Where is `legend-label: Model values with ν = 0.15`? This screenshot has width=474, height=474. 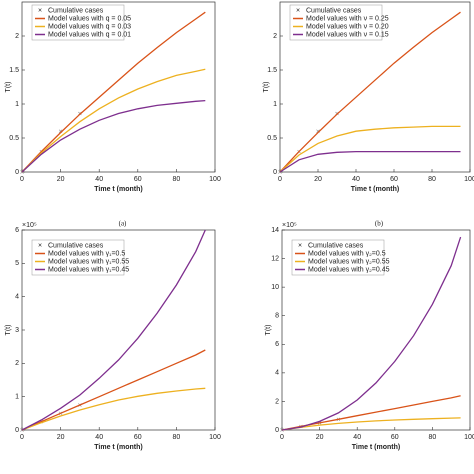
legend-label: Model values with ν = 0.15 is located at coordinates (347, 34).